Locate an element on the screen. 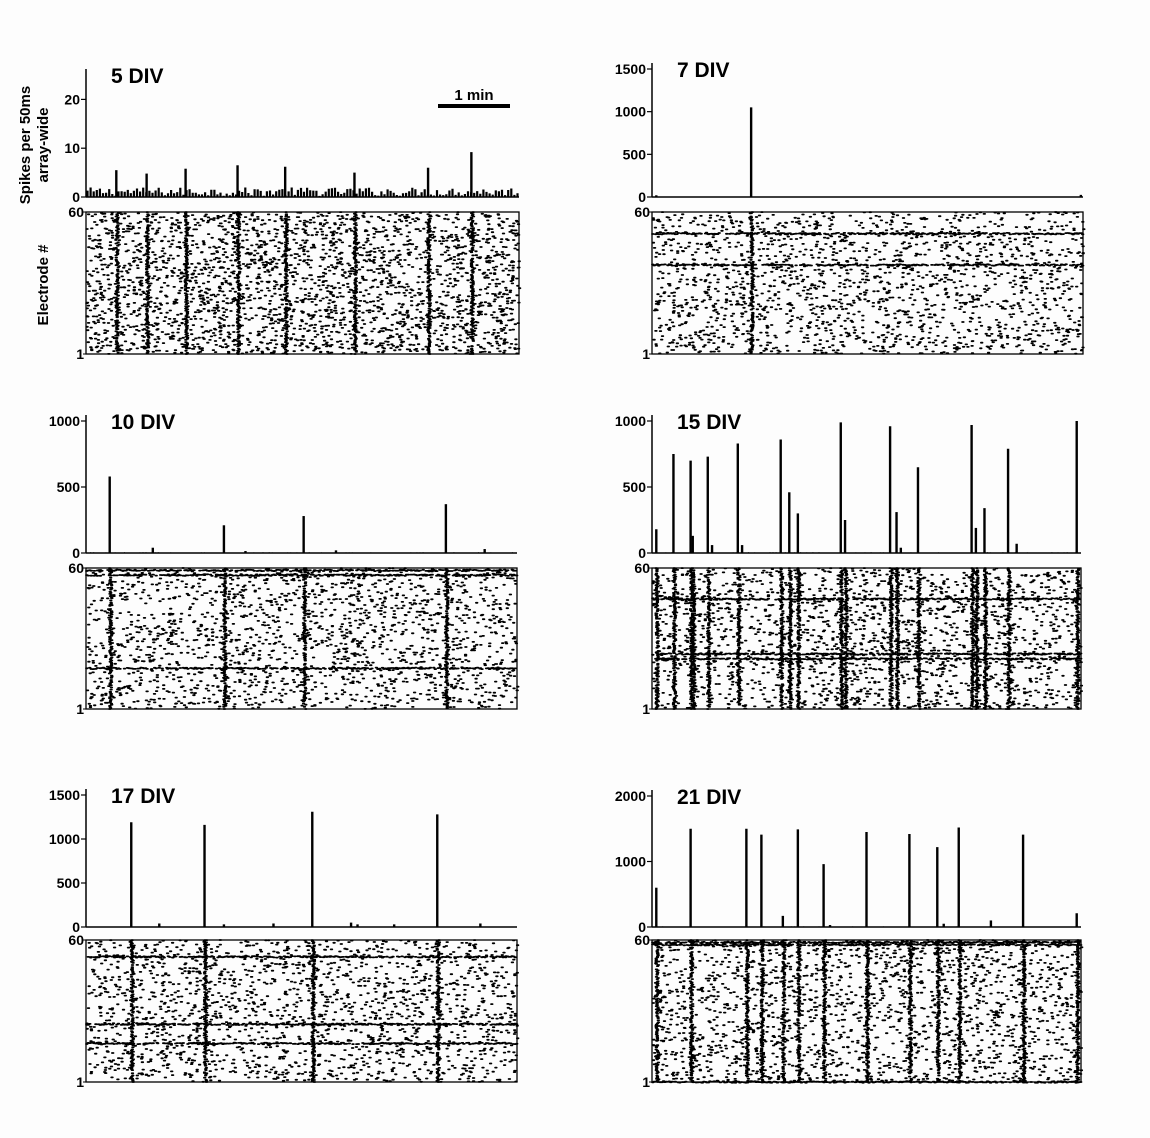 The width and height of the screenshot is (1150, 1138). panel-4: 17 DIV 0 500 1000 1500 1 60 is located at coordinates (284, 937).